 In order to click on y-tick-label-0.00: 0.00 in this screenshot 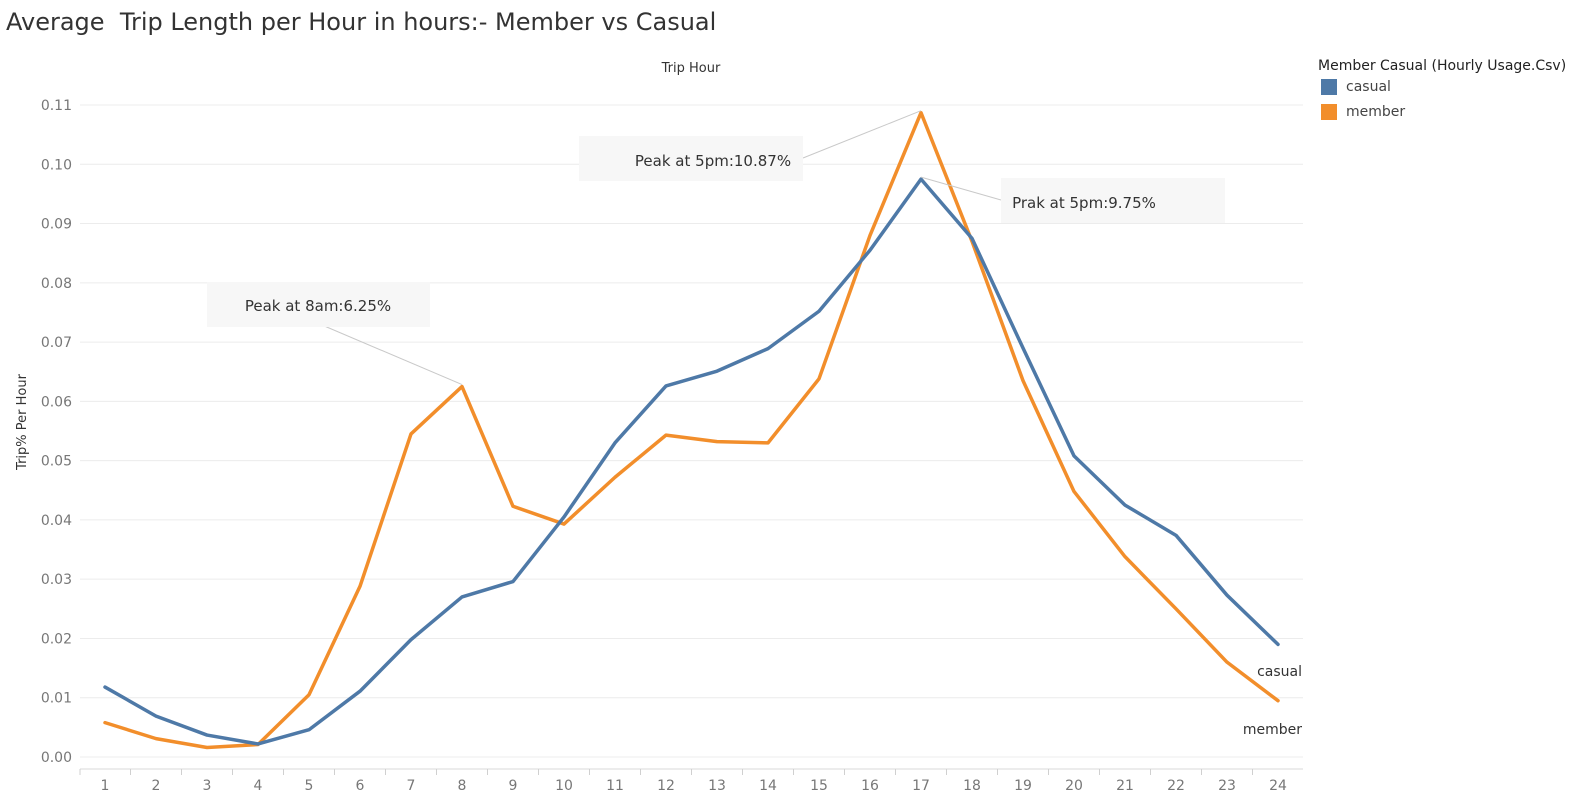, I will do `click(56, 758)`.